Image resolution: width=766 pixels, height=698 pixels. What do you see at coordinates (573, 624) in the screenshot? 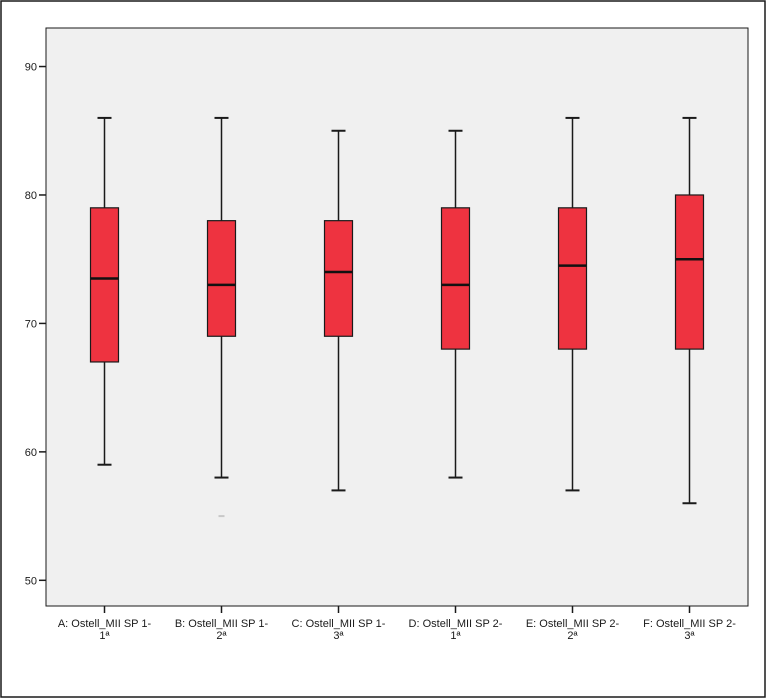
I see `x-tick-label: E: Ostell_MII SP 2-` at bounding box center [573, 624].